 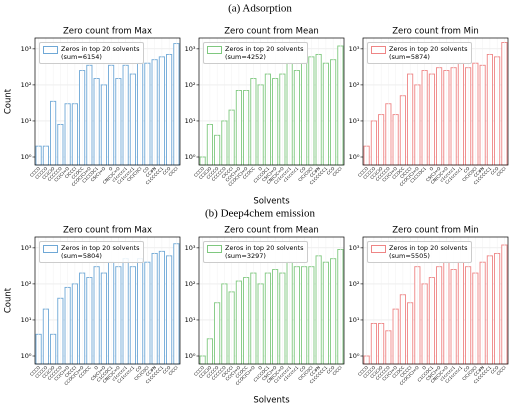 I want to click on legend-label: Zeros in top 20 solvents (sum=6154), so click(x=100, y=53).